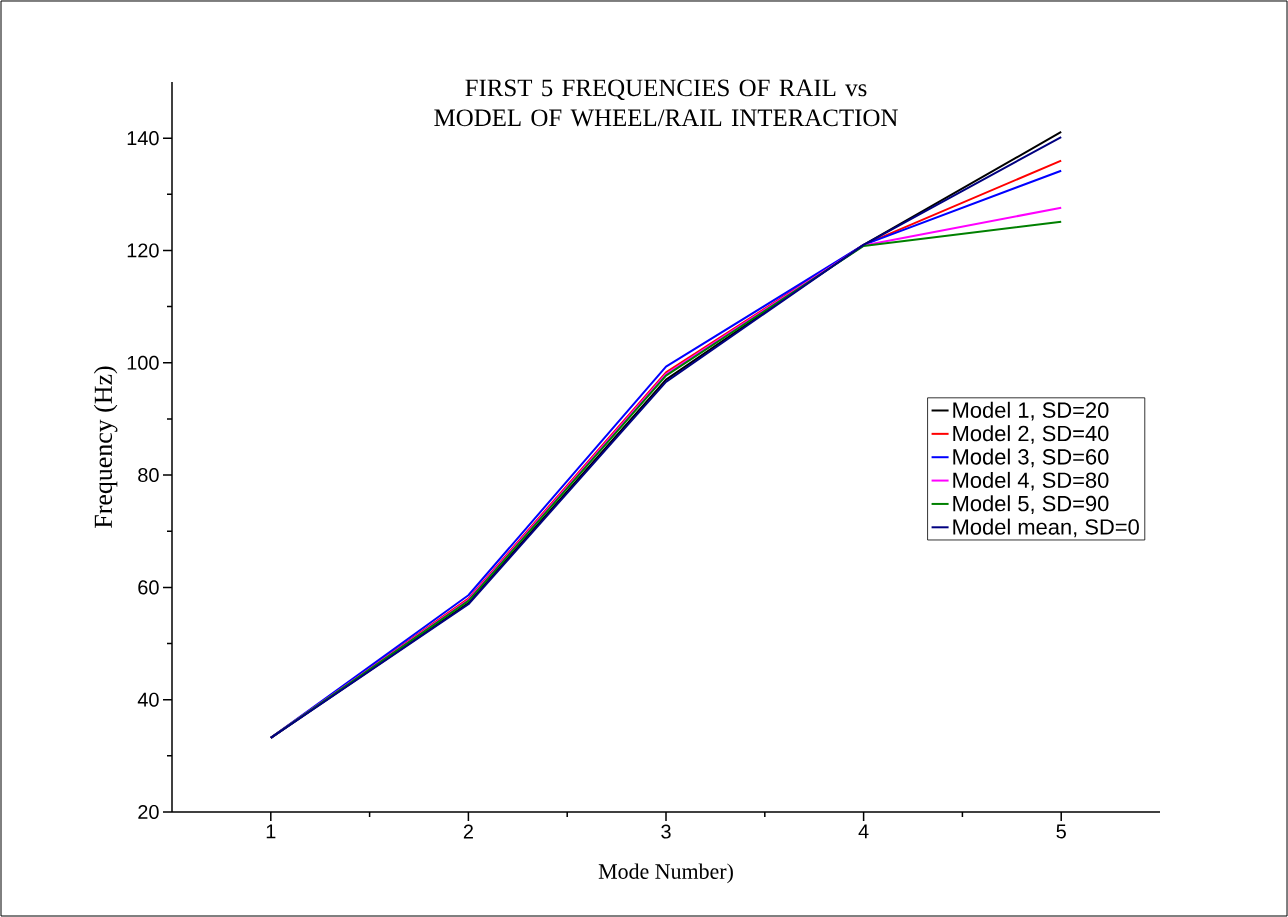 The width and height of the screenshot is (1288, 917). Describe the element at coordinates (666, 103) in the screenshot. I see `chart-title: FIRST 5 FREQUENCIES OF RAIL vs MODEL OF WHEEL/RAIL INTERACTION` at that location.